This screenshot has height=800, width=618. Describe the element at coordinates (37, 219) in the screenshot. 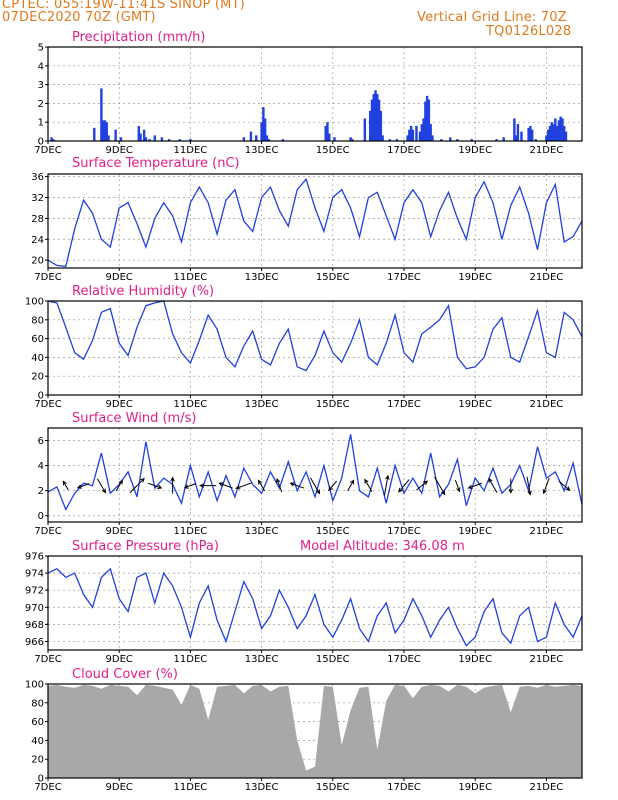

I see `temperature-ytick-label: 28` at that location.